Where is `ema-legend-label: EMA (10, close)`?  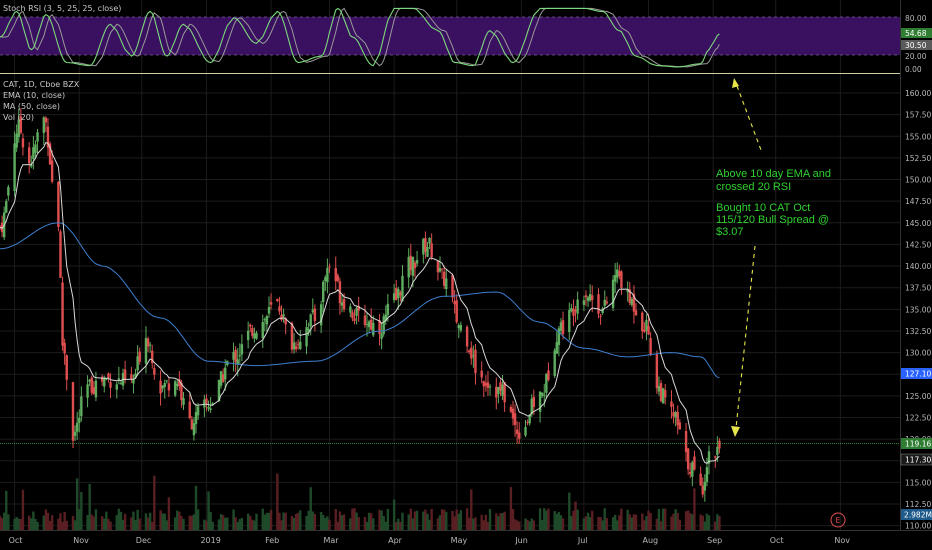
ema-legend-label: EMA (10, close) is located at coordinates (34, 95).